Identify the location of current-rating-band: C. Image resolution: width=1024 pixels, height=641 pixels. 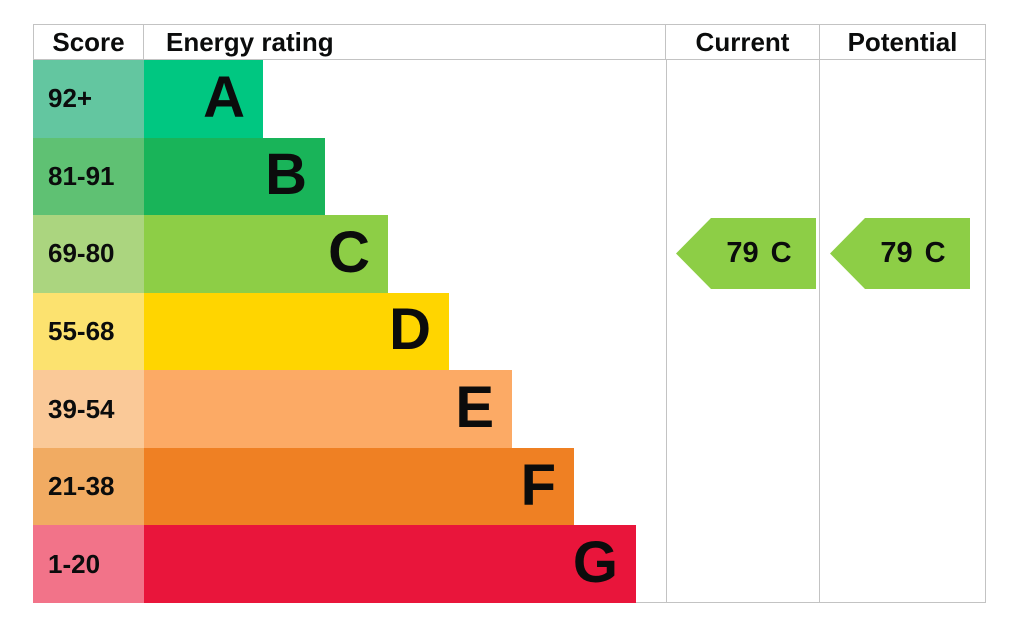
(781, 253).